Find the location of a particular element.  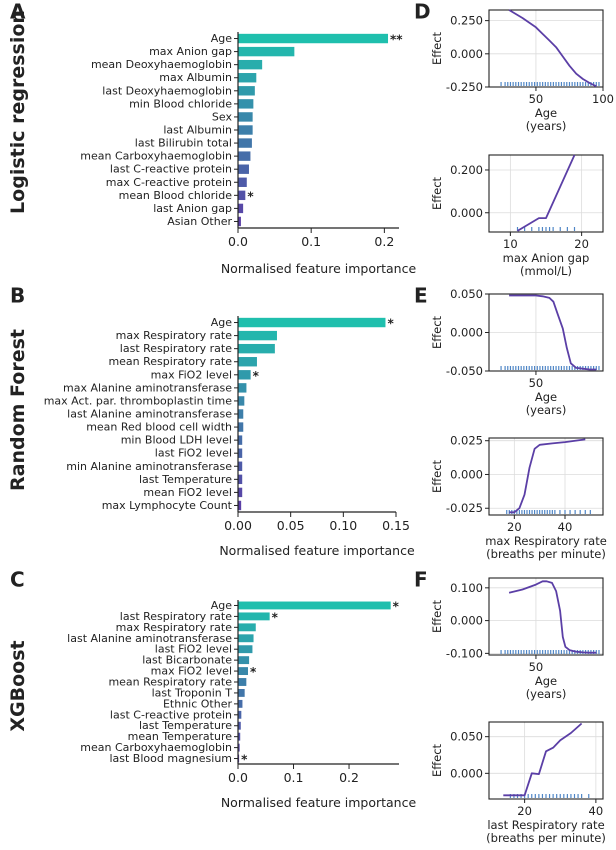

model-name-label: Random Forest is located at coordinates (18, 410).